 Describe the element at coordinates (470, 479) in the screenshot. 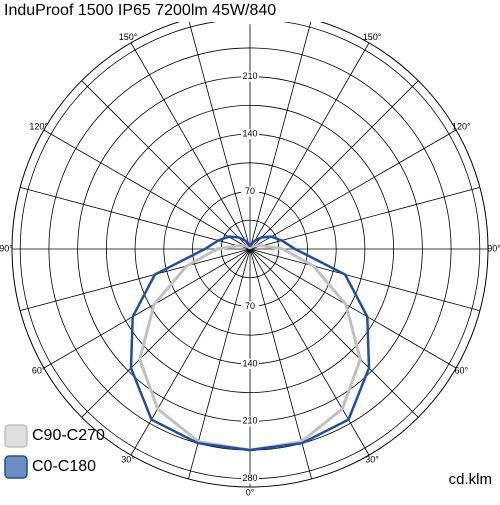

I see `unit-label: cd.klm` at that location.